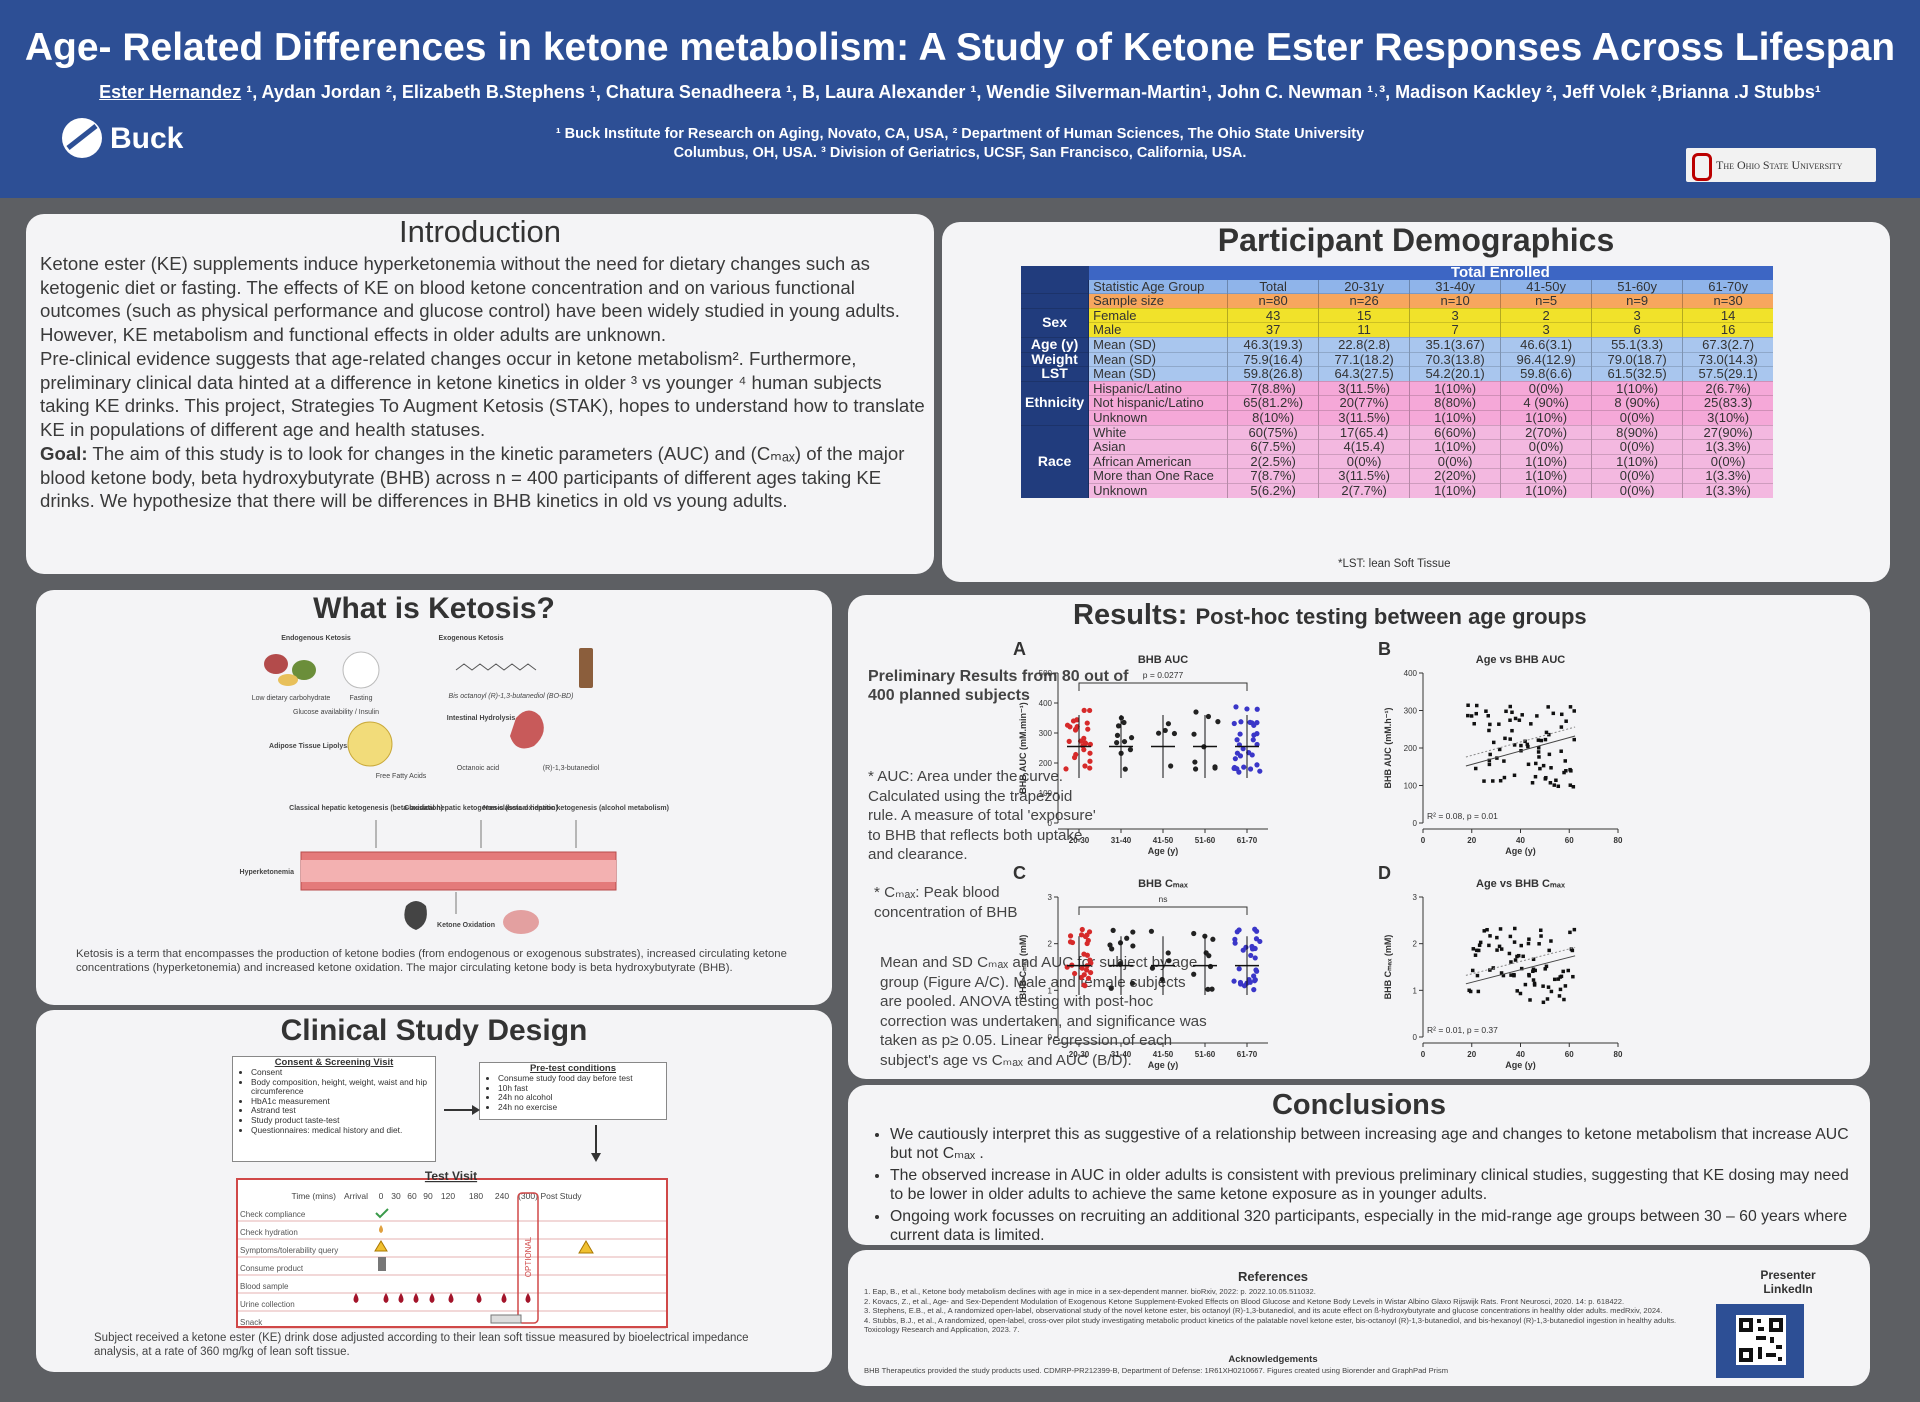 This screenshot has height=1402, width=1920. What do you see at coordinates (1520, 751) in the screenshot?
I see `fit-illustration` at bounding box center [1520, 751].